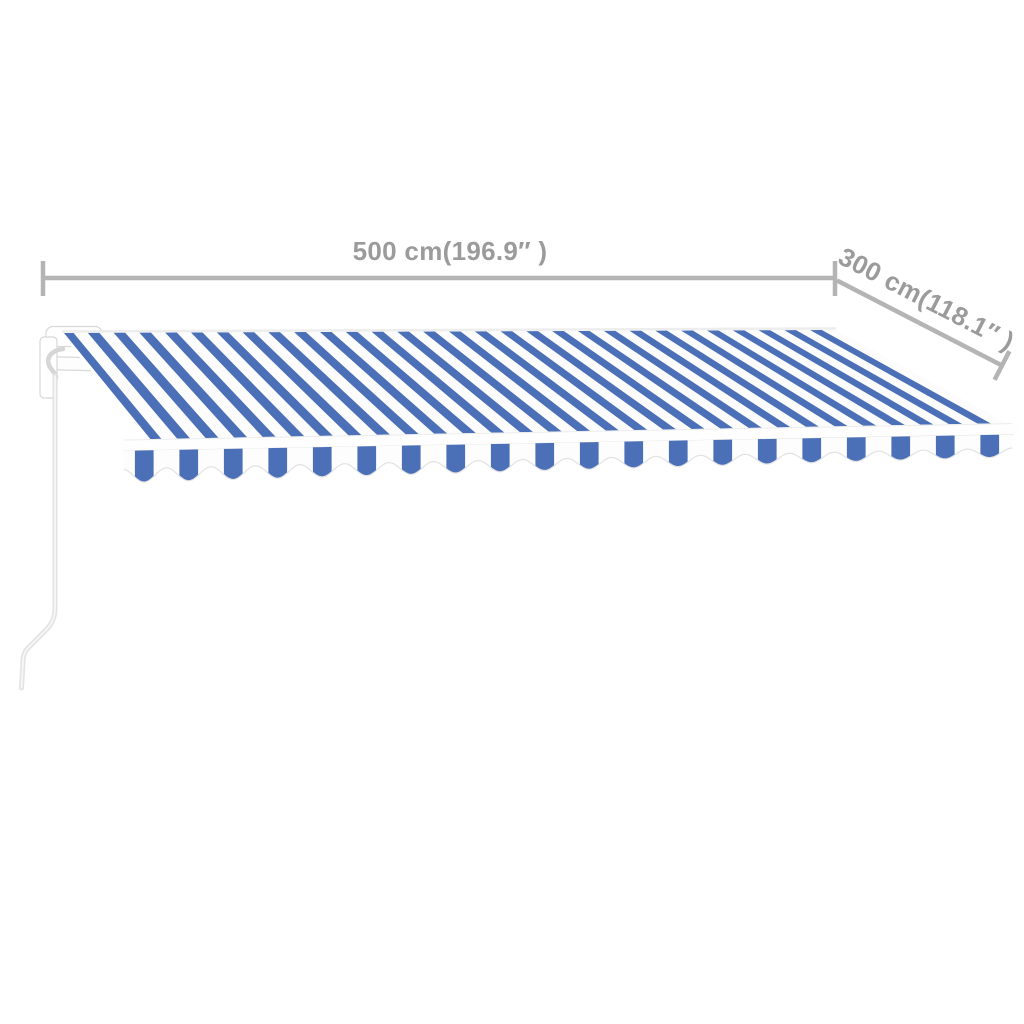  I want to click on crank-handle-cord, so click(42, 518).